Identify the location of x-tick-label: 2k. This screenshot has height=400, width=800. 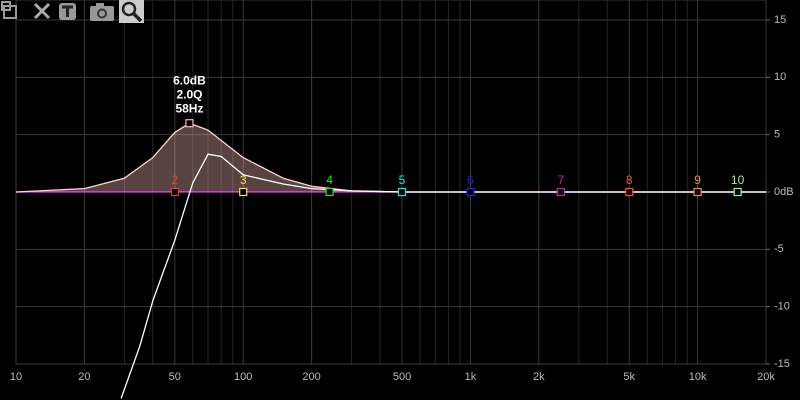
(539, 377).